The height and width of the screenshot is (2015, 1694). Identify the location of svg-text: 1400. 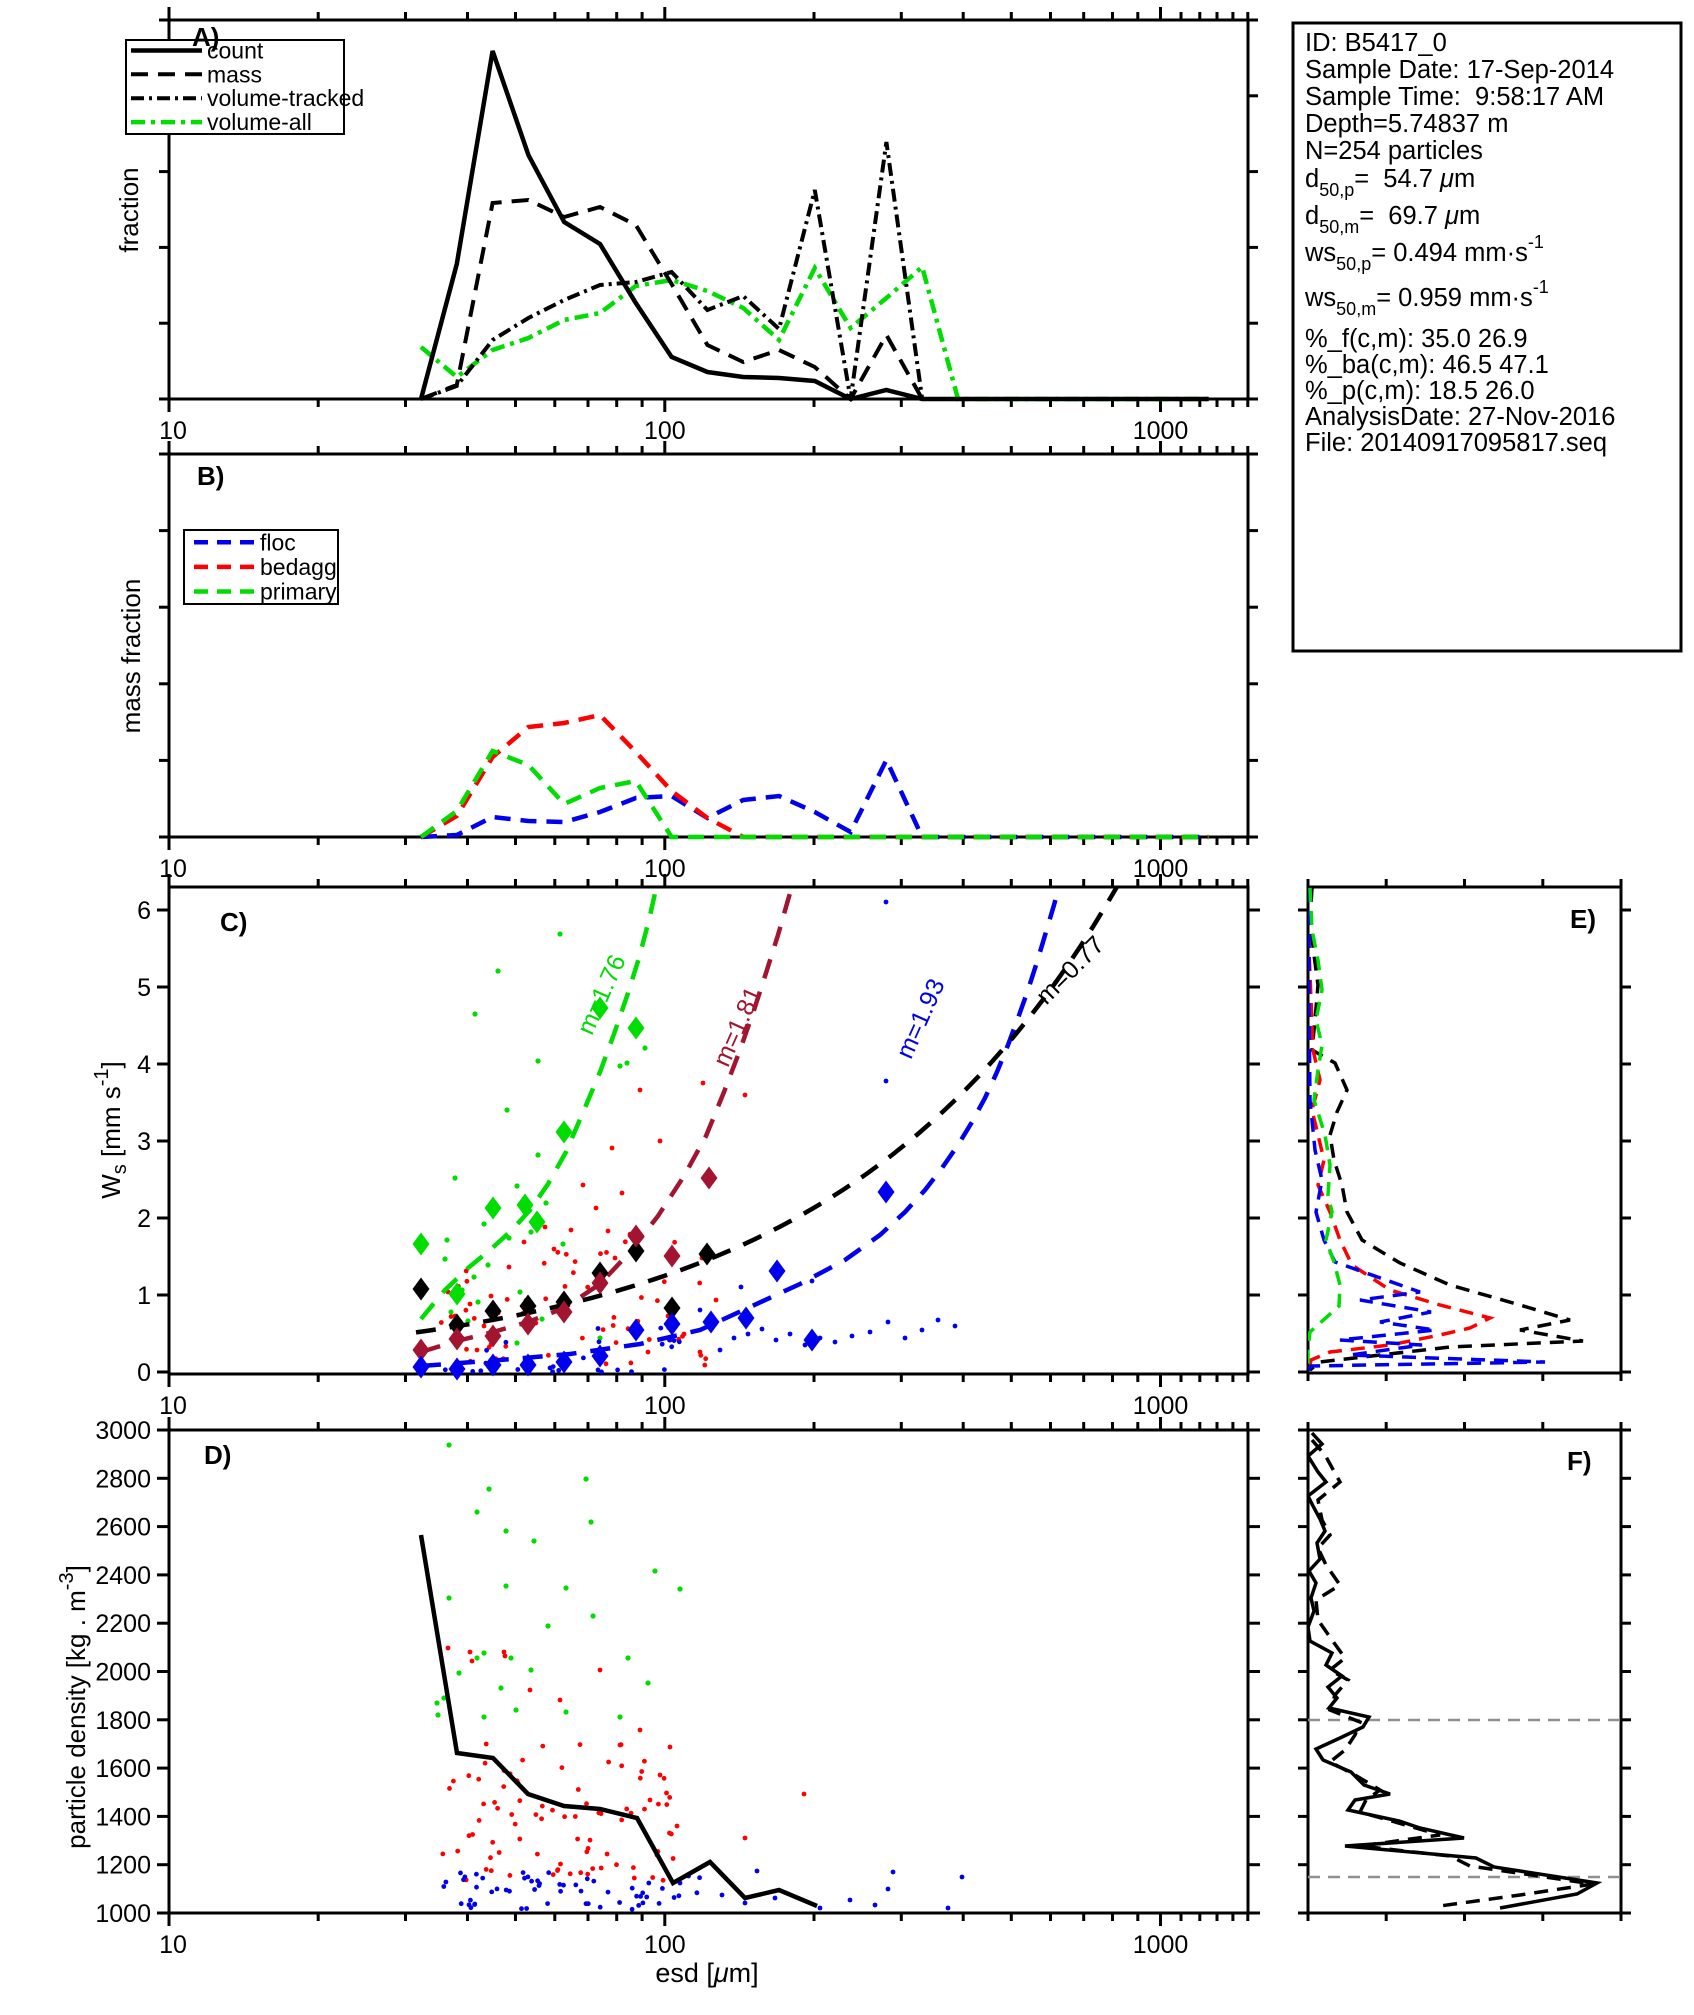
(123, 1817).